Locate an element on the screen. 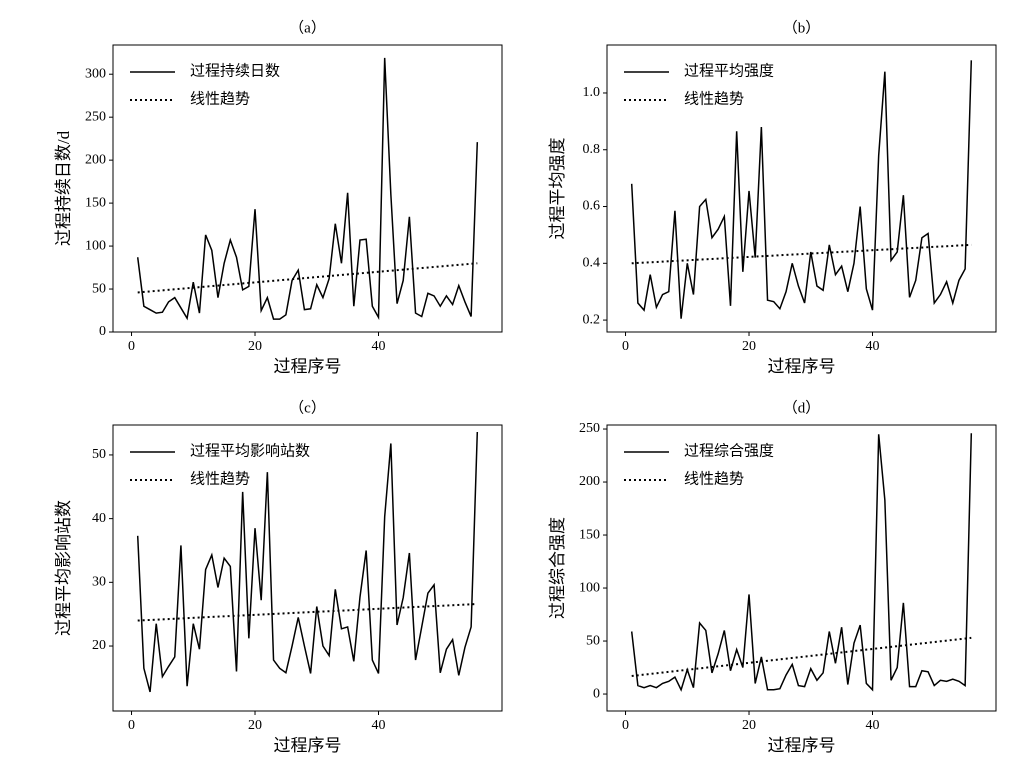  panel-title: （b） is located at coordinates (802, 27).